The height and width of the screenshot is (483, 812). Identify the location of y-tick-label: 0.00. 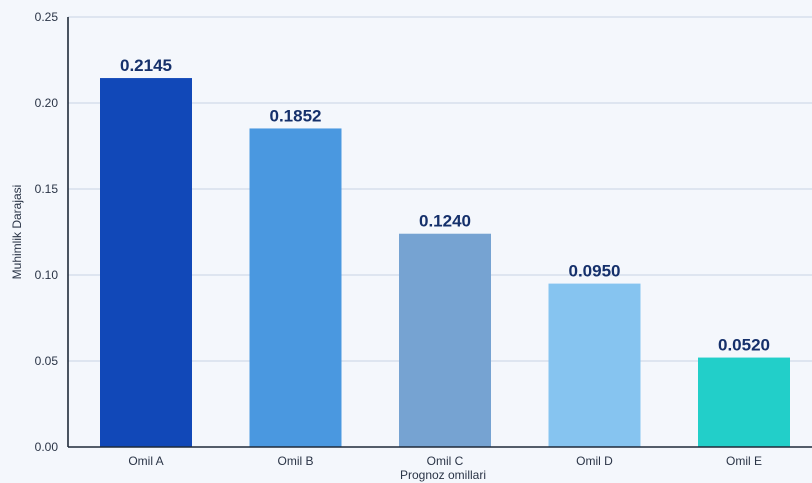
(47, 447).